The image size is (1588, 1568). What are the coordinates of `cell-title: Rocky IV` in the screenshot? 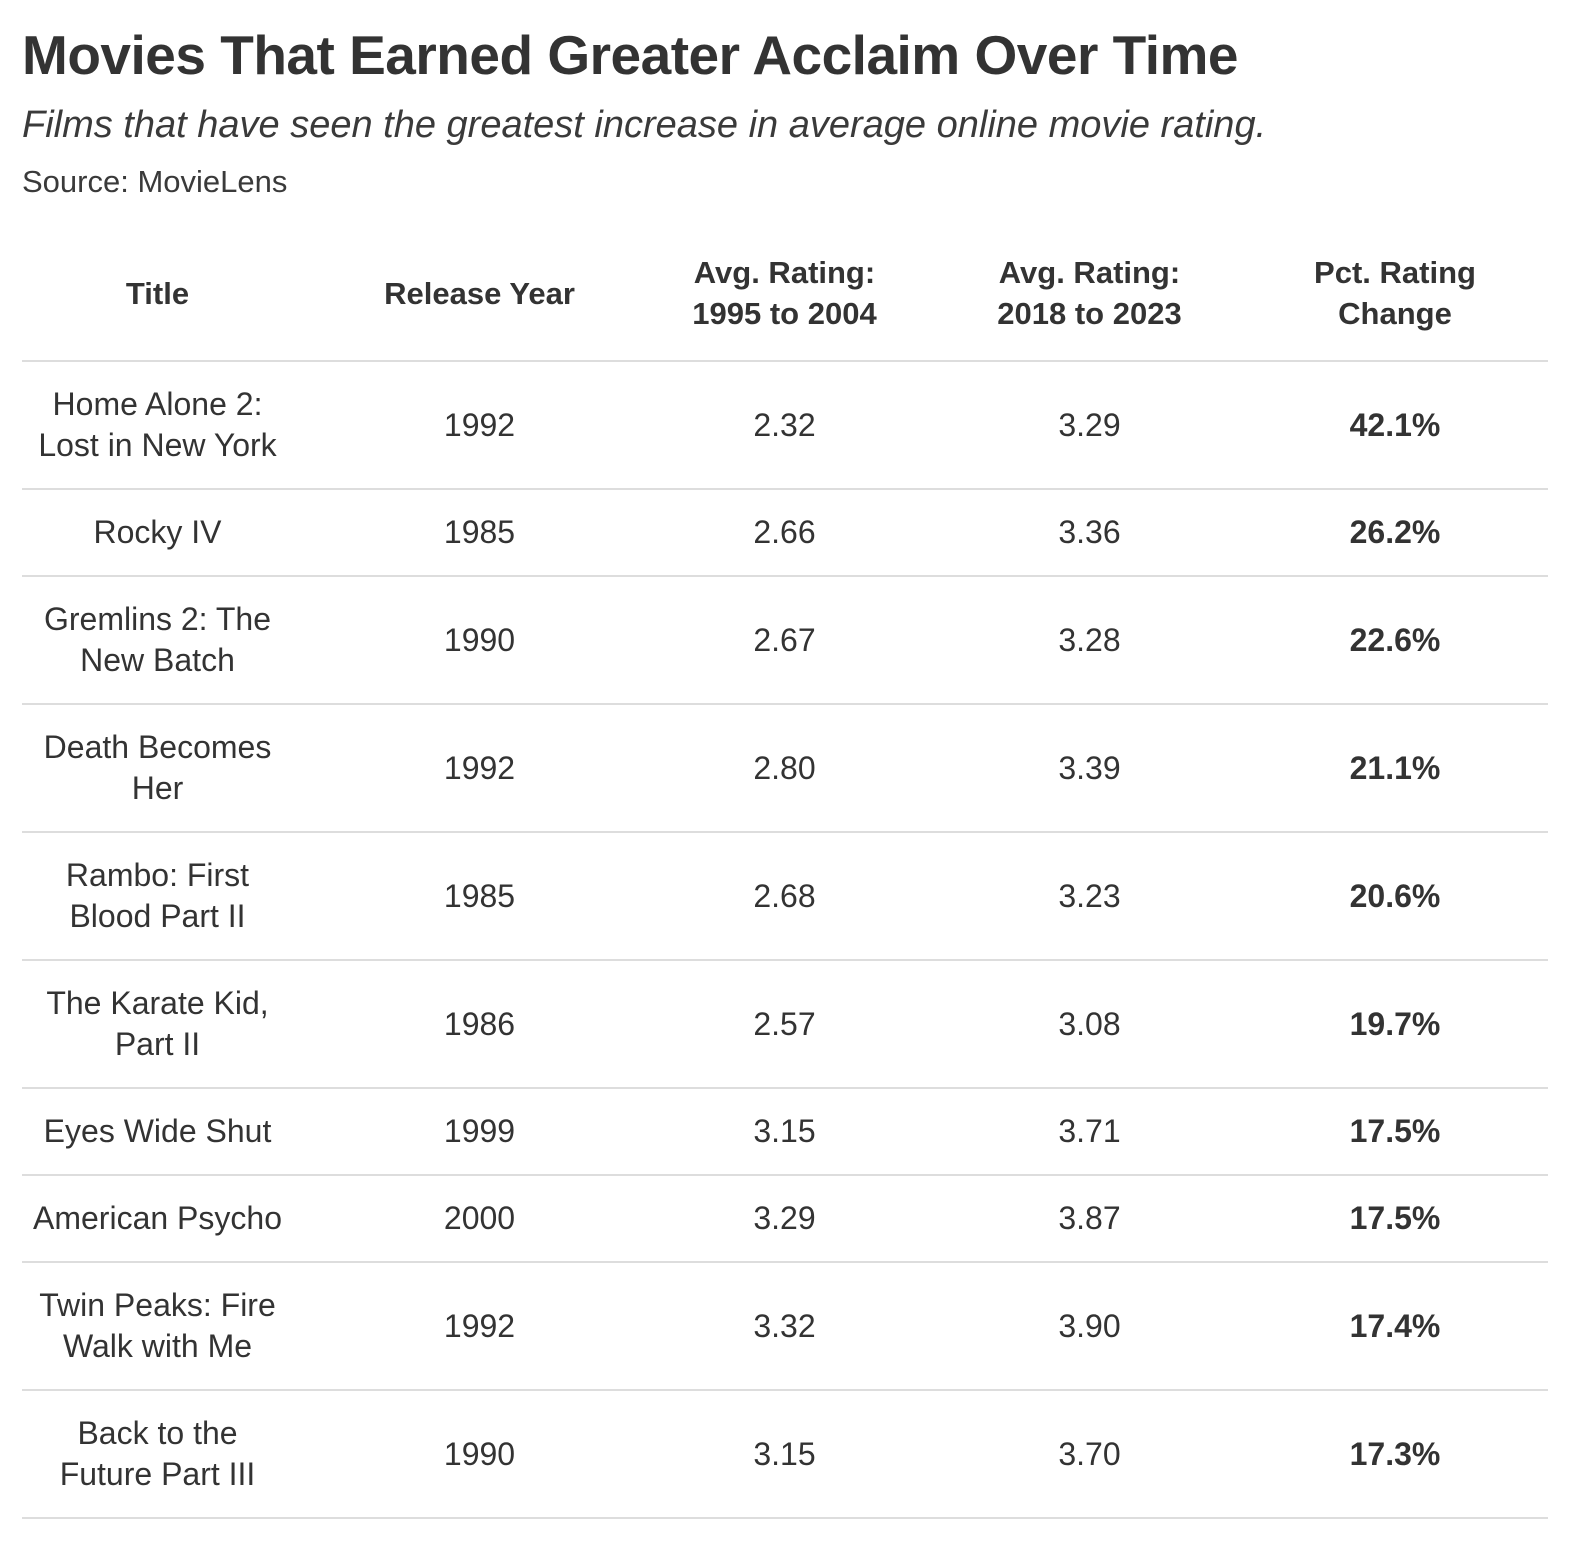 It's located at (174, 533).